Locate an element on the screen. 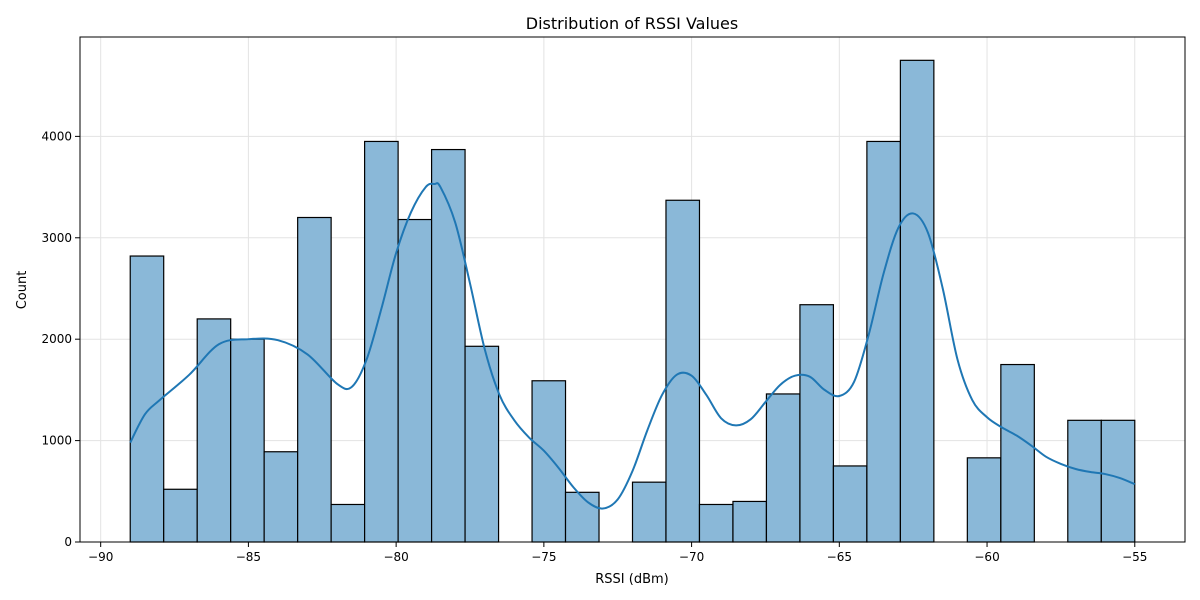 This screenshot has height=600, width=1200. x-tick-label: −85 is located at coordinates (248, 557).